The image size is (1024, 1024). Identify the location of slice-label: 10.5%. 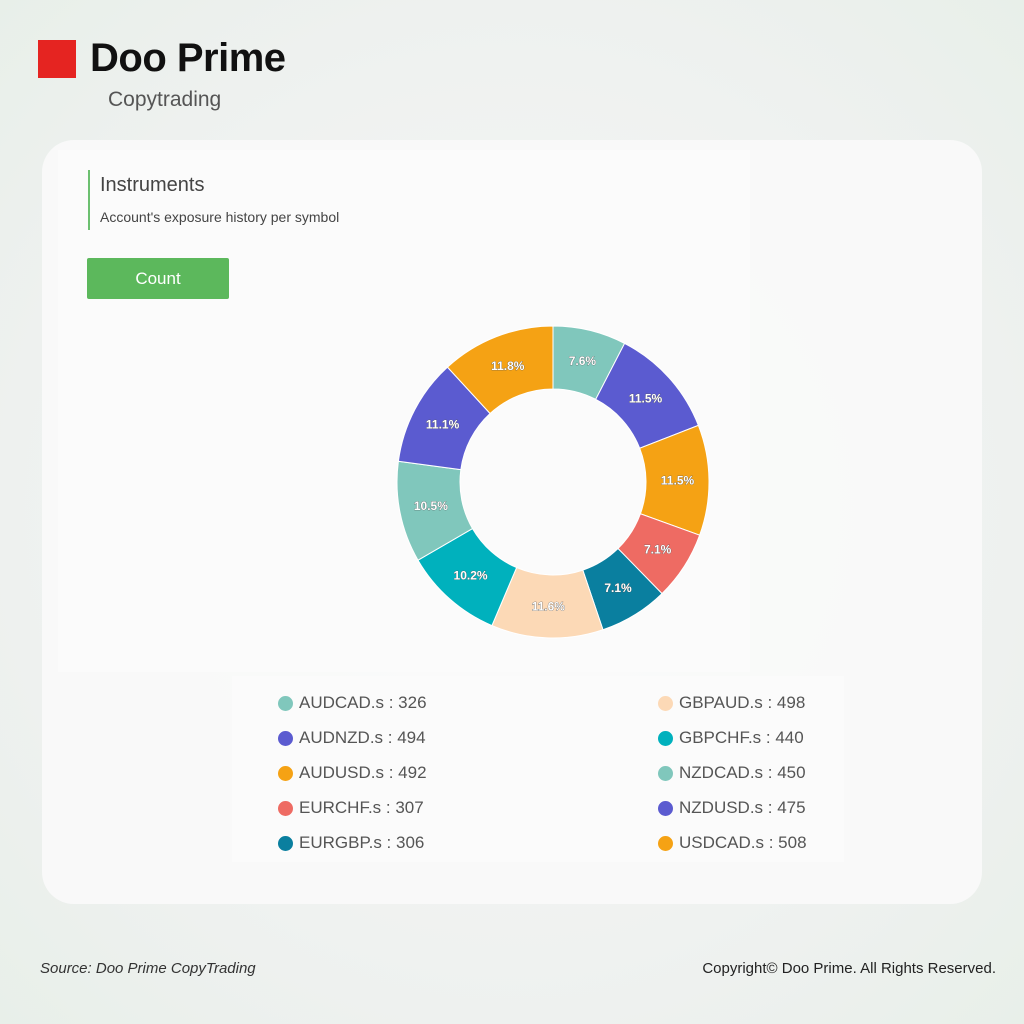
(431, 506).